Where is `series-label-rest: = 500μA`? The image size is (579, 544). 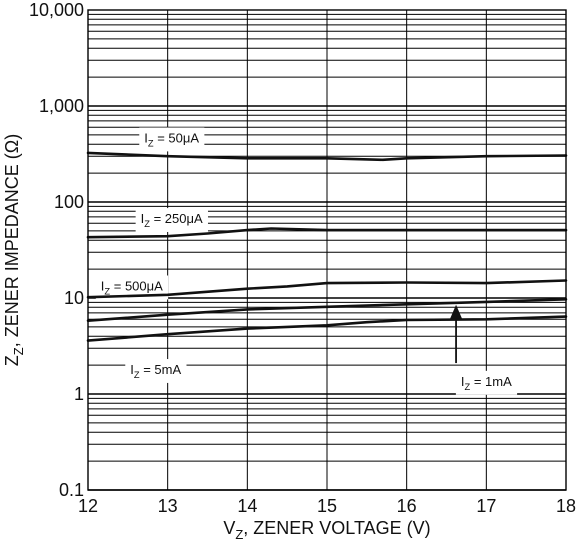 series-label-rest: = 500μA is located at coordinates (136, 285).